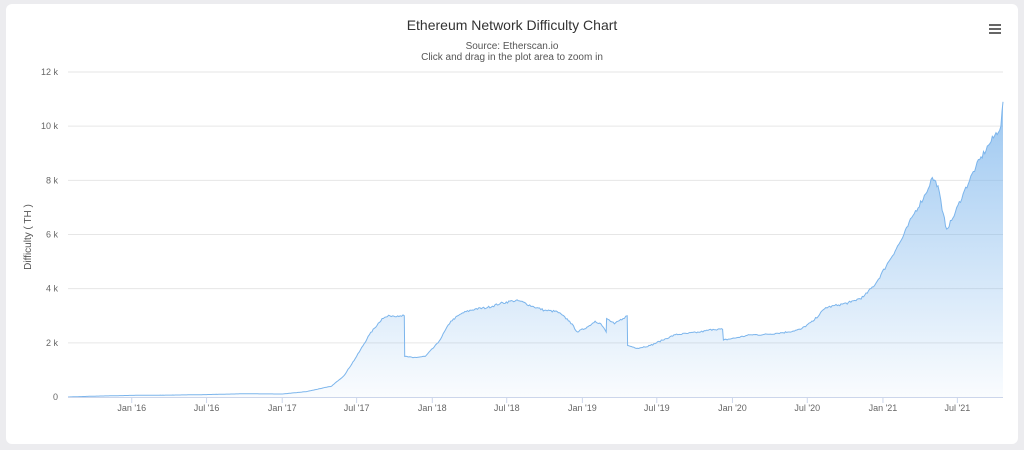  What do you see at coordinates (512, 25) in the screenshot?
I see `chart-title: Ethereum Network Difficulty Chart` at bounding box center [512, 25].